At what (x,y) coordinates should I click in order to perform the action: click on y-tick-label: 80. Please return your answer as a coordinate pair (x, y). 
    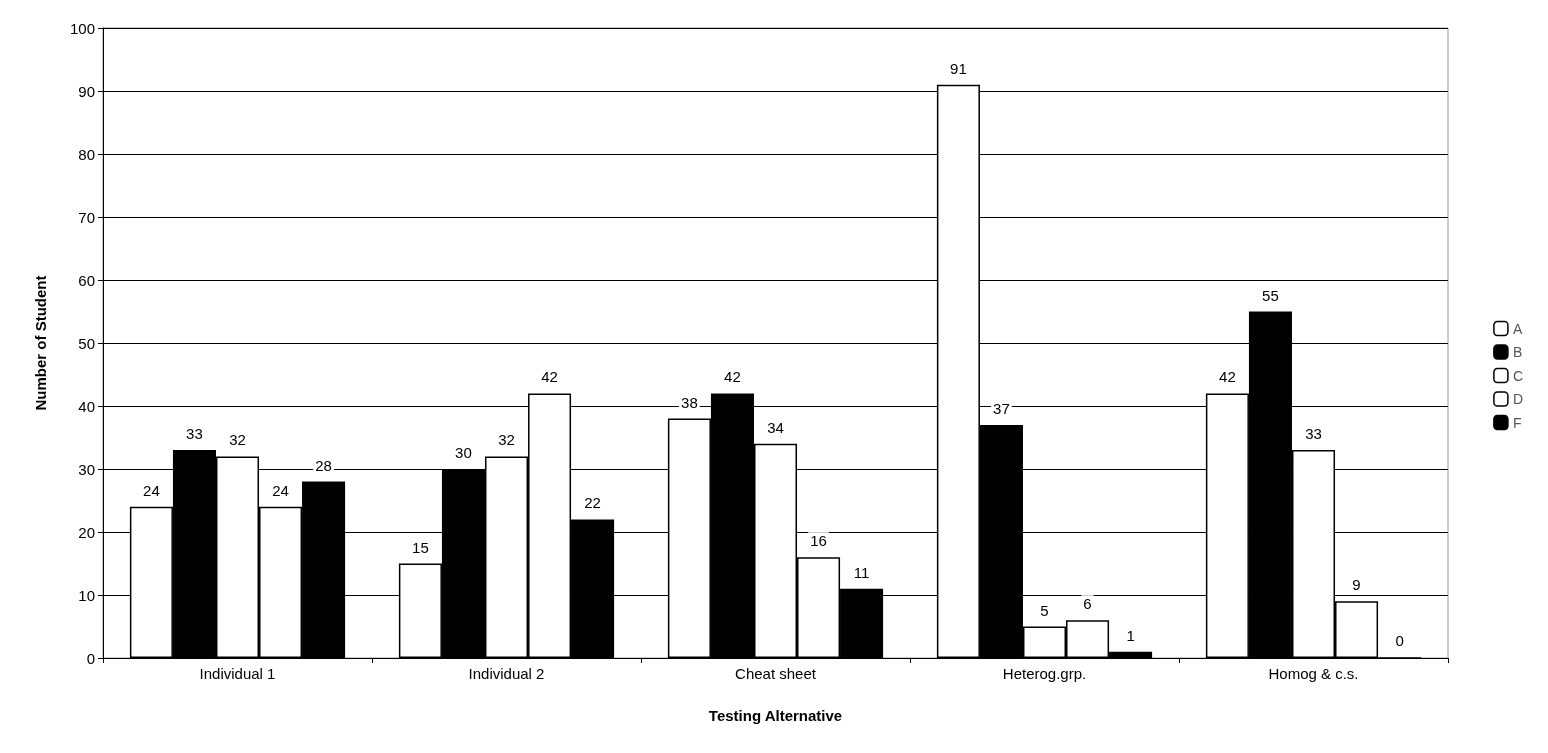
    Looking at the image, I should click on (86, 154).